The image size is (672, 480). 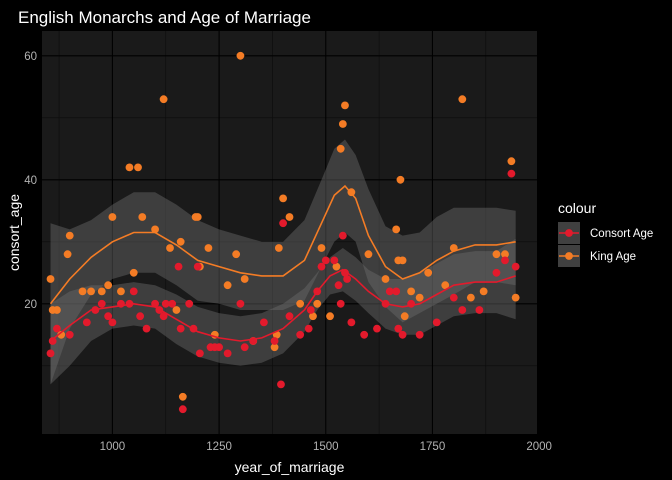 I want to click on x-tick-label: 2000, so click(x=539, y=447).